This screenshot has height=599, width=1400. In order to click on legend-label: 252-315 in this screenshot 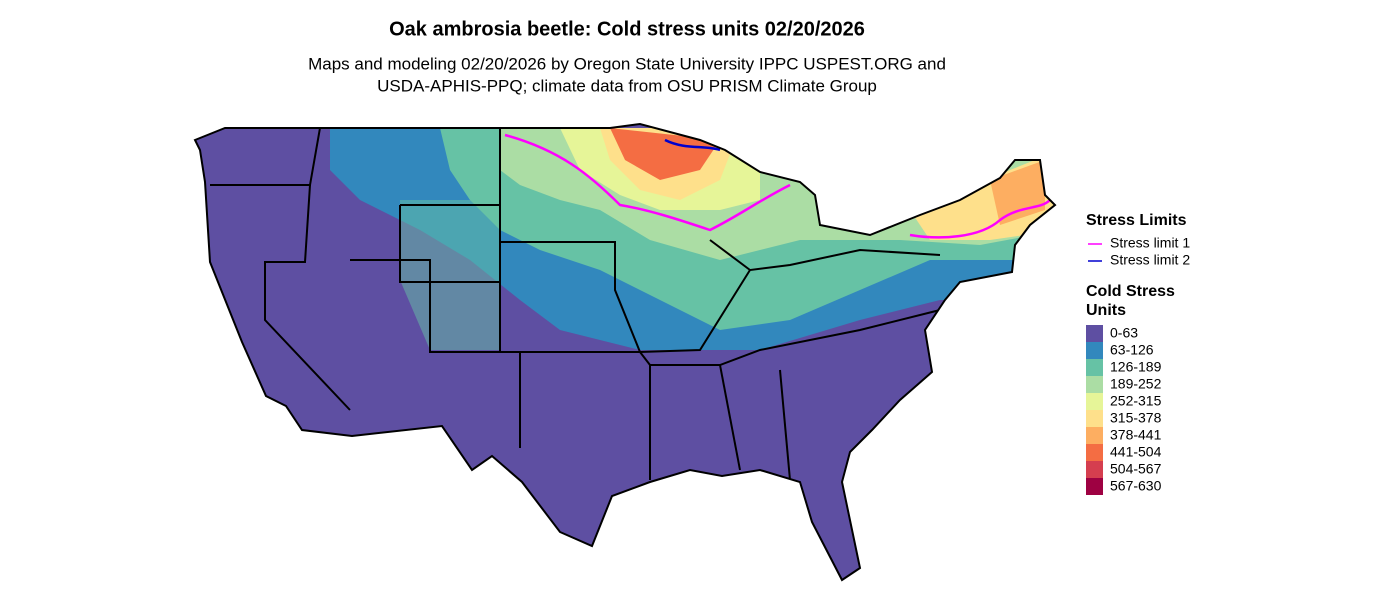, I will do `click(1136, 401)`.